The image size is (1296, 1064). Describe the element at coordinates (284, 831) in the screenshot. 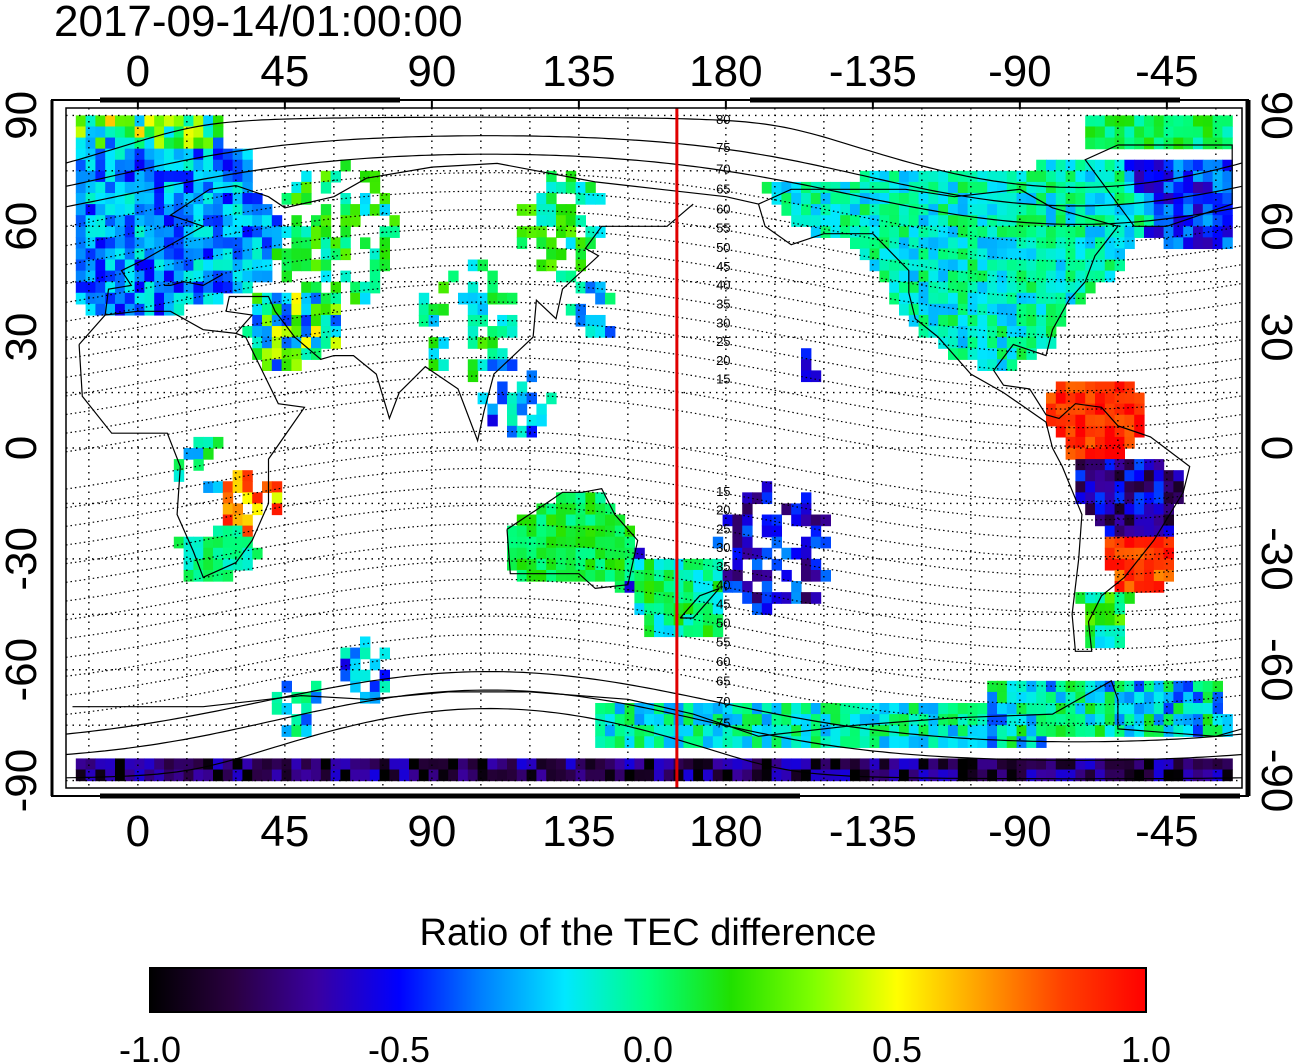

I see `bottom-lon-tick-label: 45` at that location.